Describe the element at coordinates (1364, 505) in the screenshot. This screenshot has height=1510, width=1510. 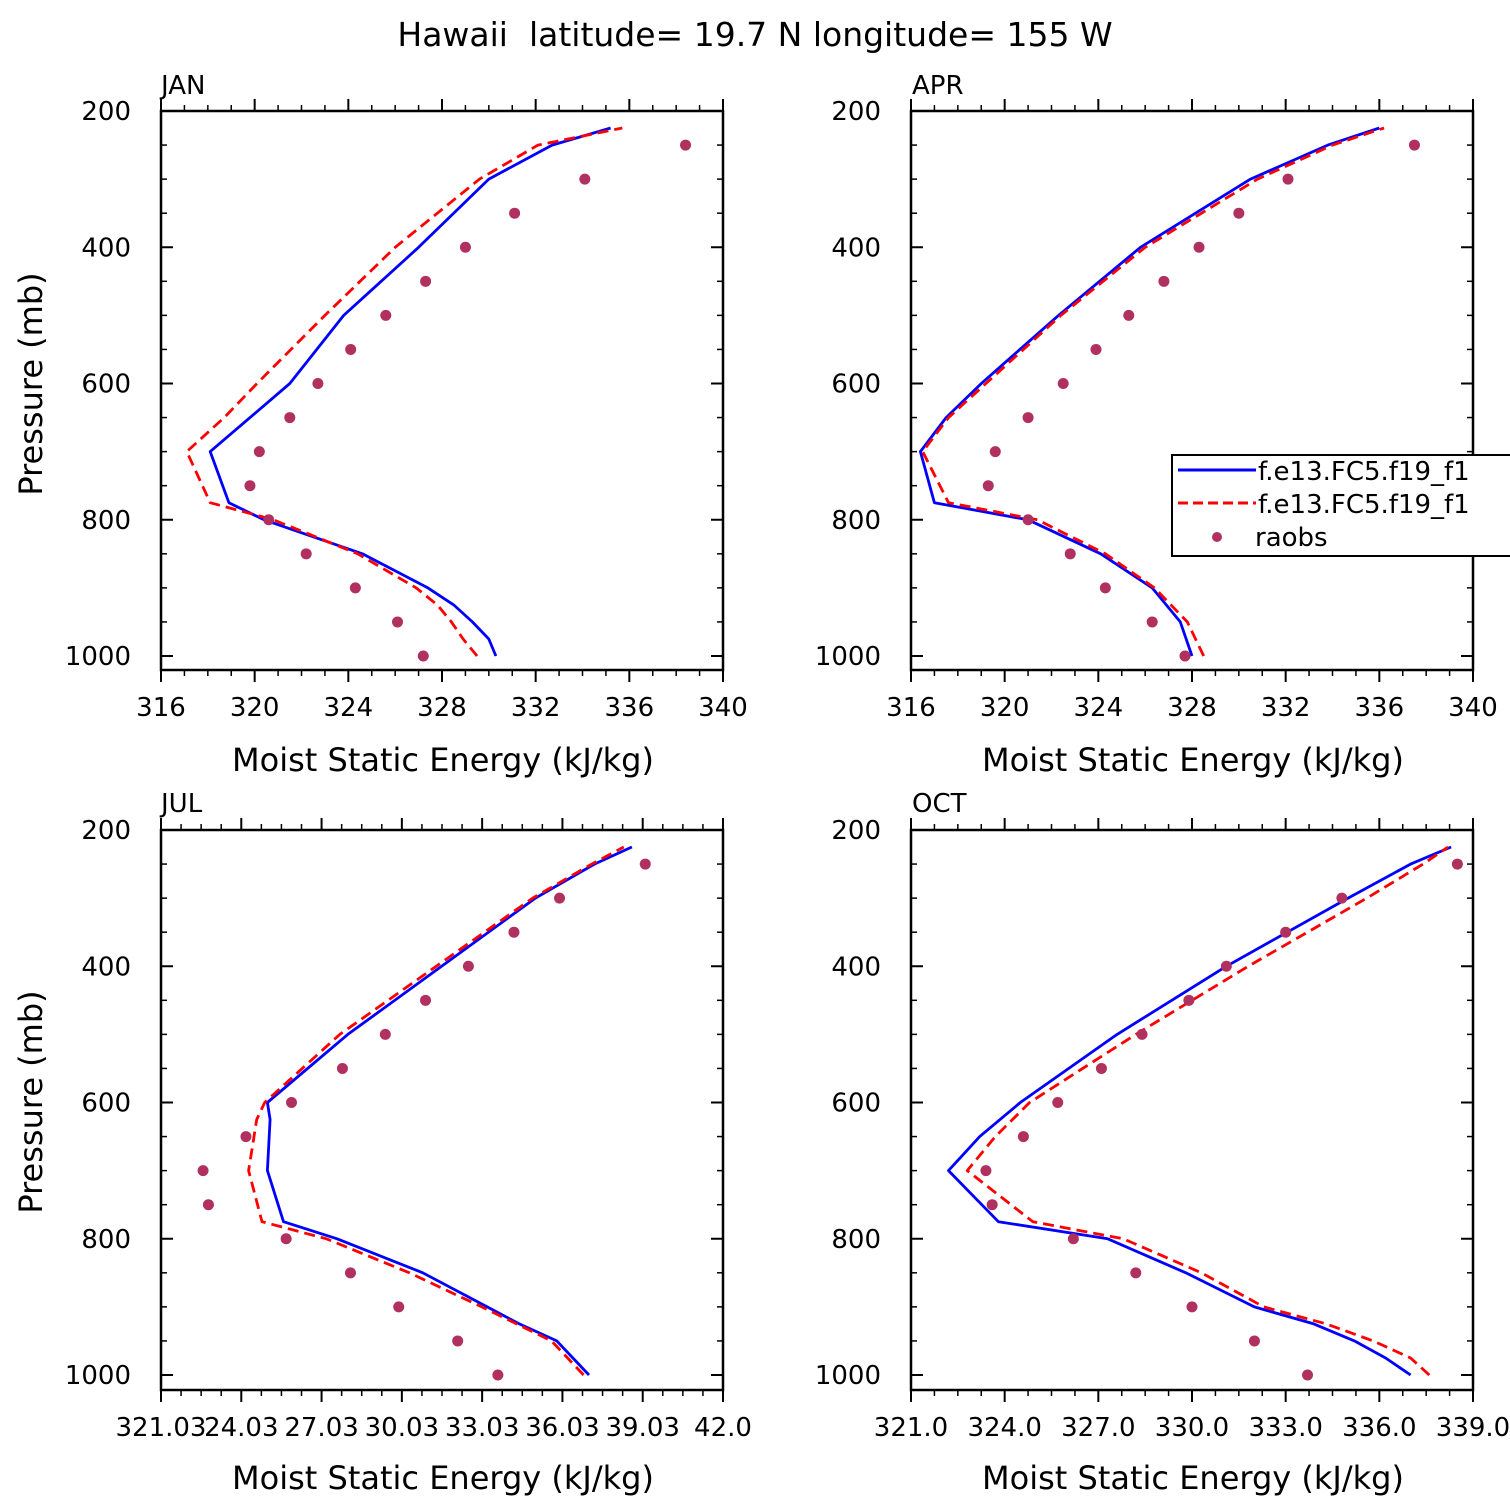
I see `legend-dashed-label: f.e13.FC5.f19_f1` at that location.